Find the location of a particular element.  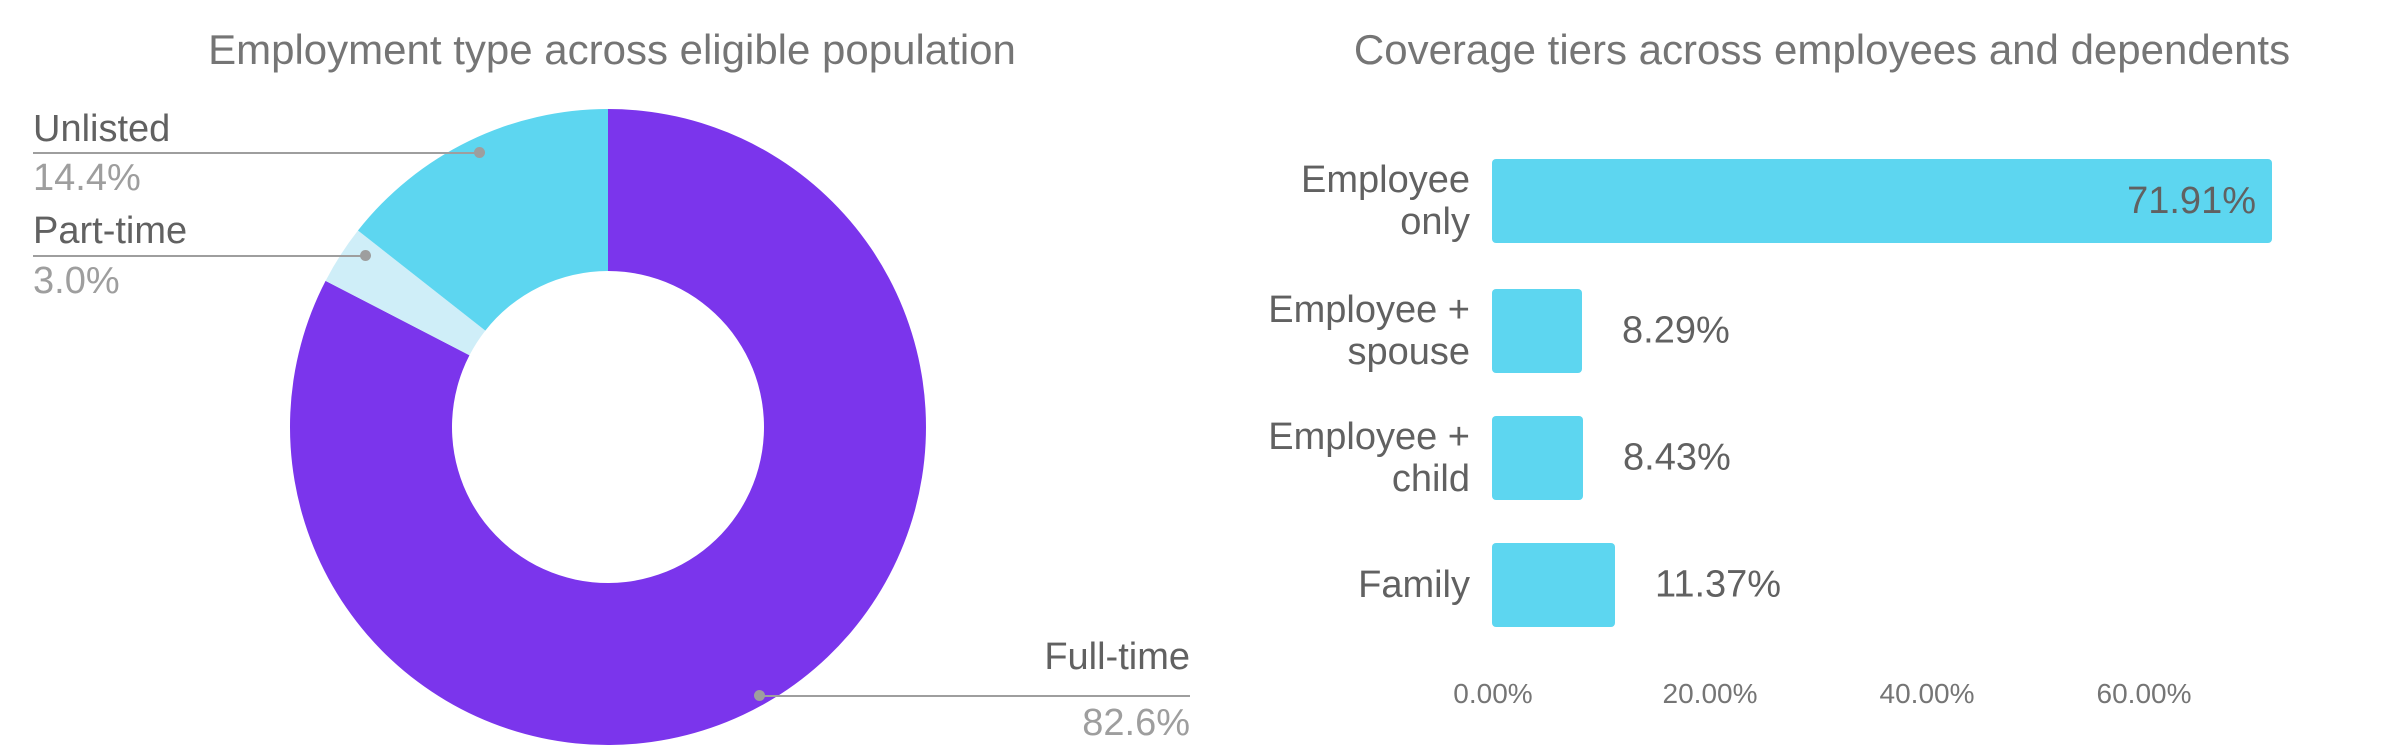

bar-value-label: 8.43% is located at coordinates (1677, 457).